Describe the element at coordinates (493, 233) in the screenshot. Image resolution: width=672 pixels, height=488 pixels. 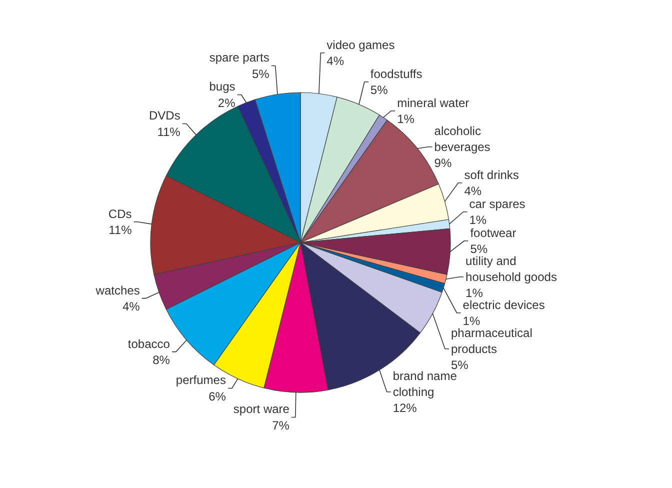
I see `slice-label: footwear` at that location.